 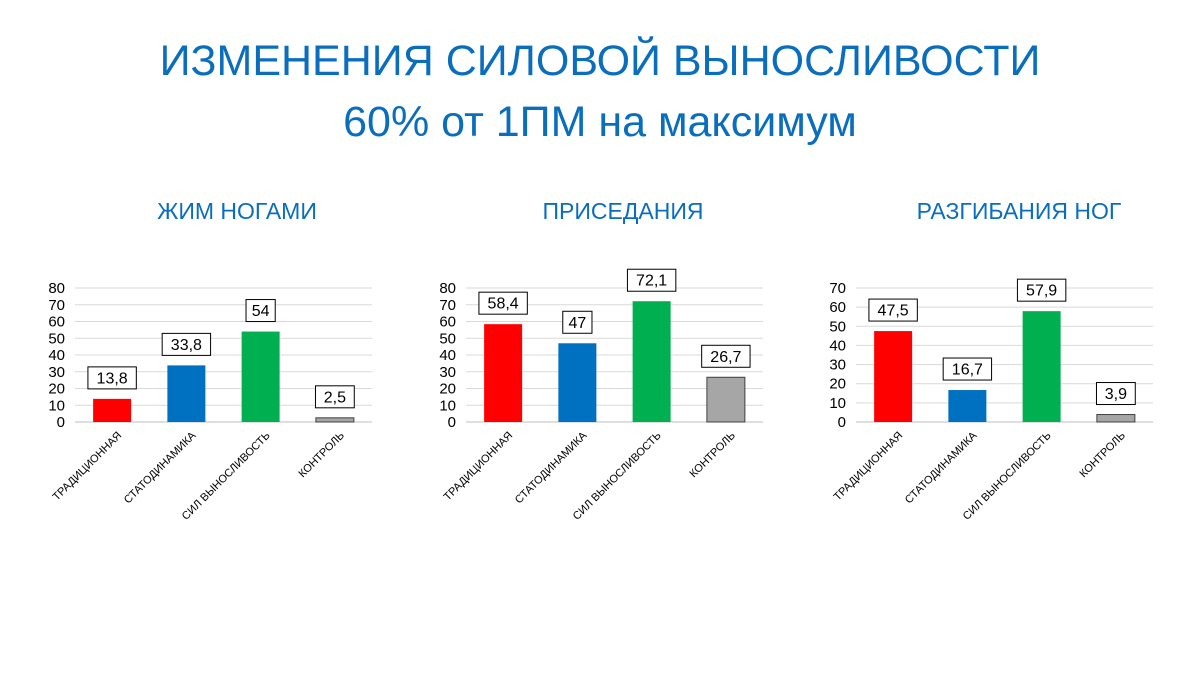 I want to click on data-label: 72,1, so click(x=651, y=281).